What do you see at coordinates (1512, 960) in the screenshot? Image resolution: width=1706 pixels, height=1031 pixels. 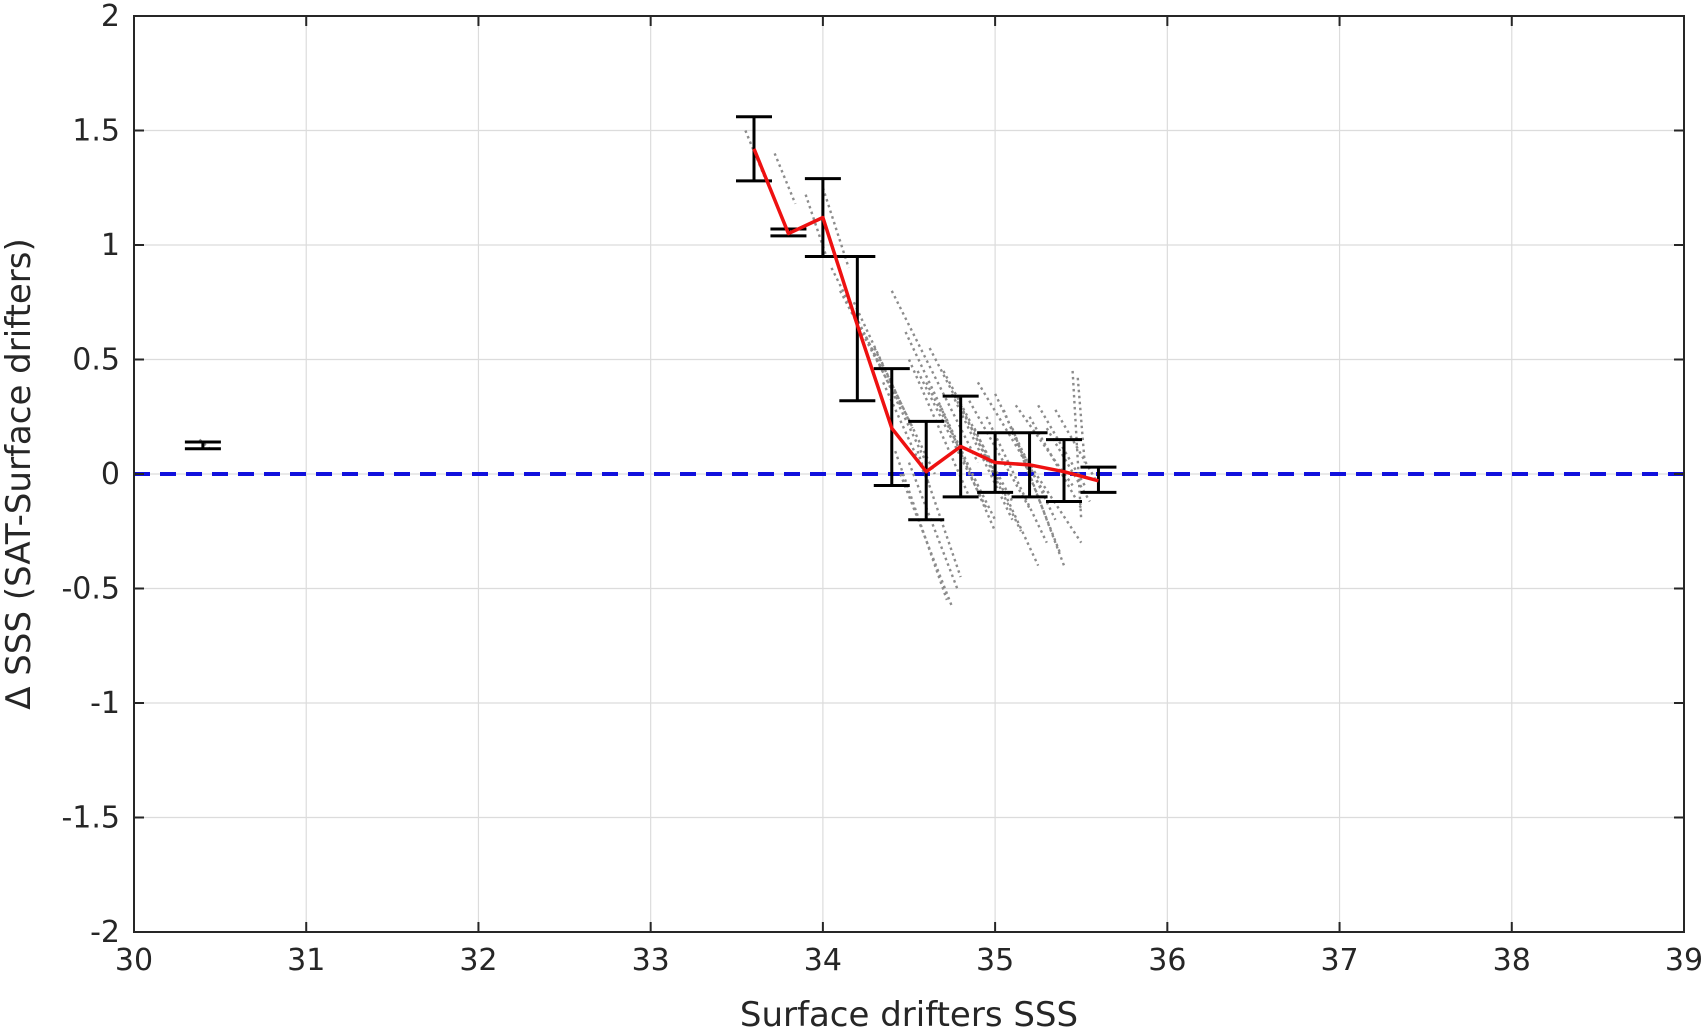 I see `x-tick-label: 38` at bounding box center [1512, 960].